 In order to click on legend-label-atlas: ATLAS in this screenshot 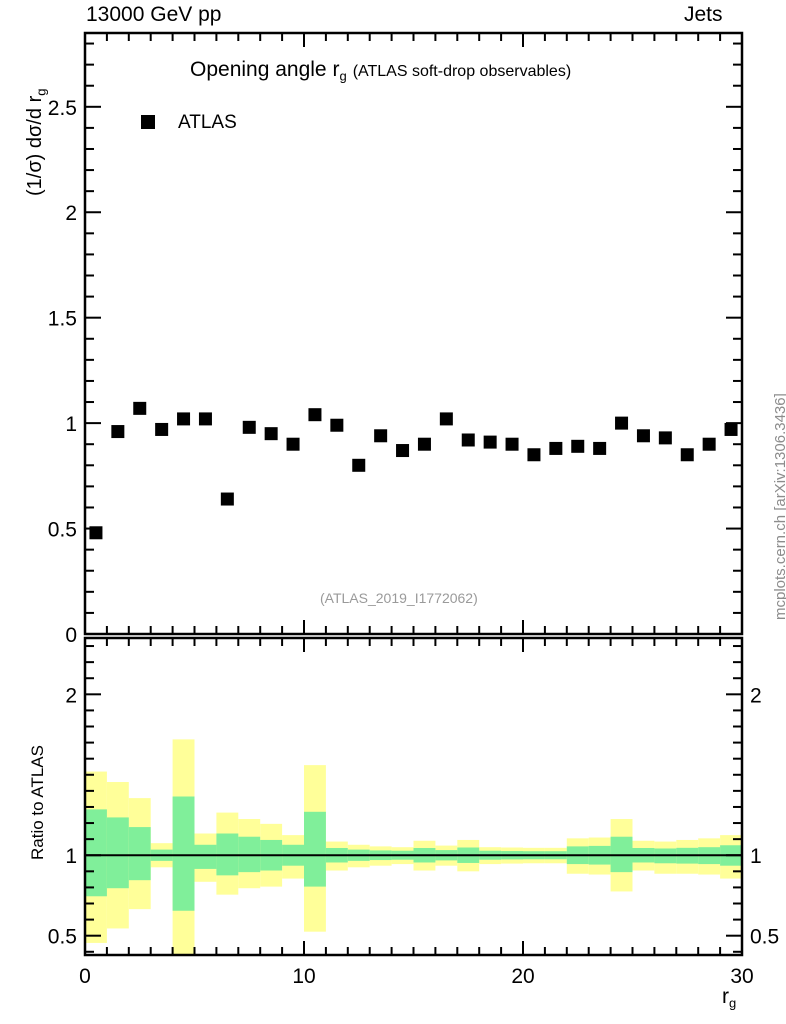, I will do `click(207, 122)`.